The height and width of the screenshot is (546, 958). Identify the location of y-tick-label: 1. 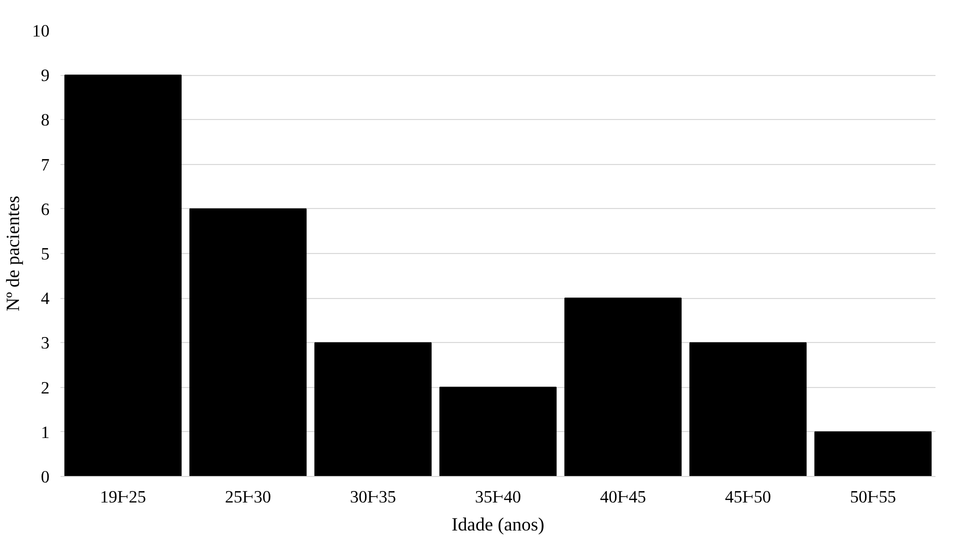
(45, 432).